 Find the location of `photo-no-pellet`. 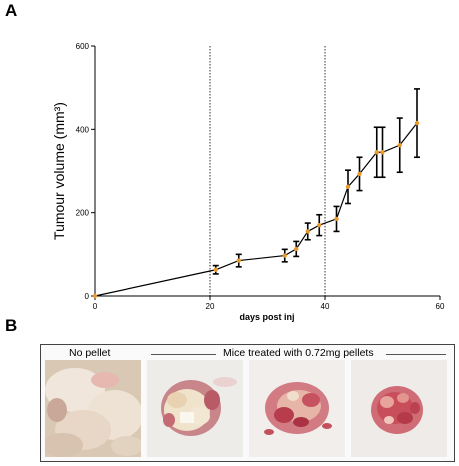

photo-no-pellet is located at coordinates (93, 408).